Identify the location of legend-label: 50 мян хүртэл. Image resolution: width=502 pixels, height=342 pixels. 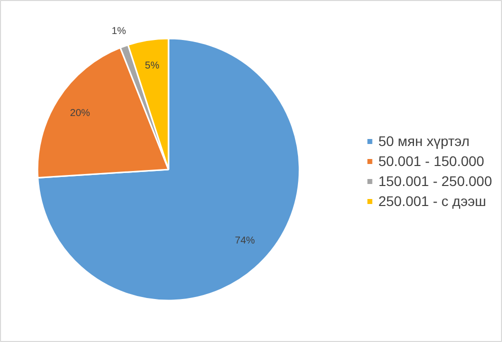
(424, 141).